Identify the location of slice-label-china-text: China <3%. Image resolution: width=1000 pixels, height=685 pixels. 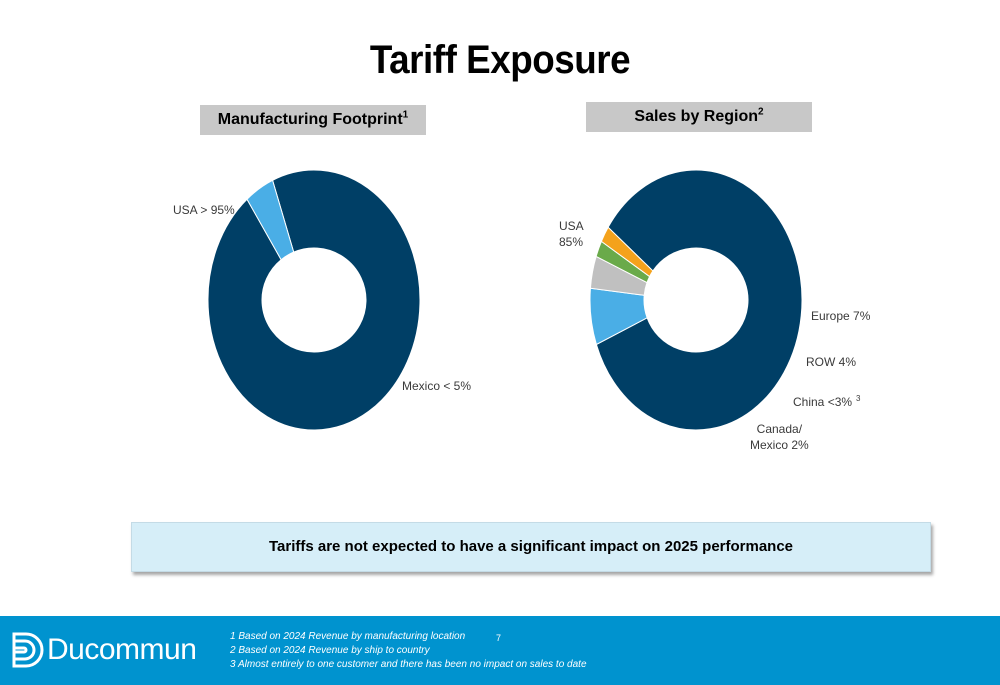
(823, 402).